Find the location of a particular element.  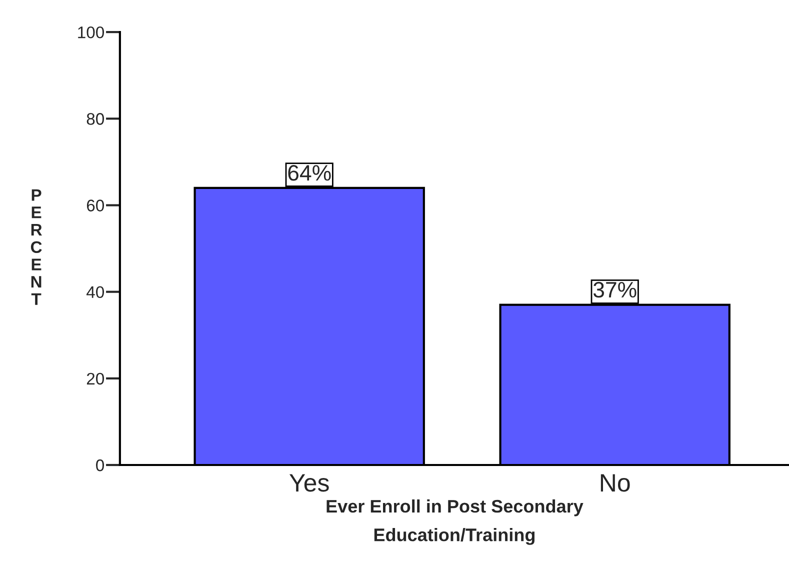

y-tick-label: 0 is located at coordinates (100, 465).